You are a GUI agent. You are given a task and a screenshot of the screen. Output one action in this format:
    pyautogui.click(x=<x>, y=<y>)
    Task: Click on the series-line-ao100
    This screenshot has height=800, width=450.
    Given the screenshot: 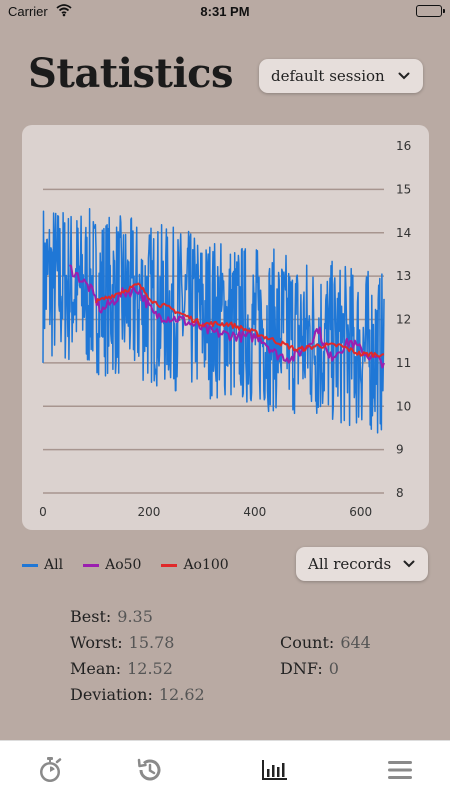 What is the action you would take?
    pyautogui.click(x=240, y=320)
    